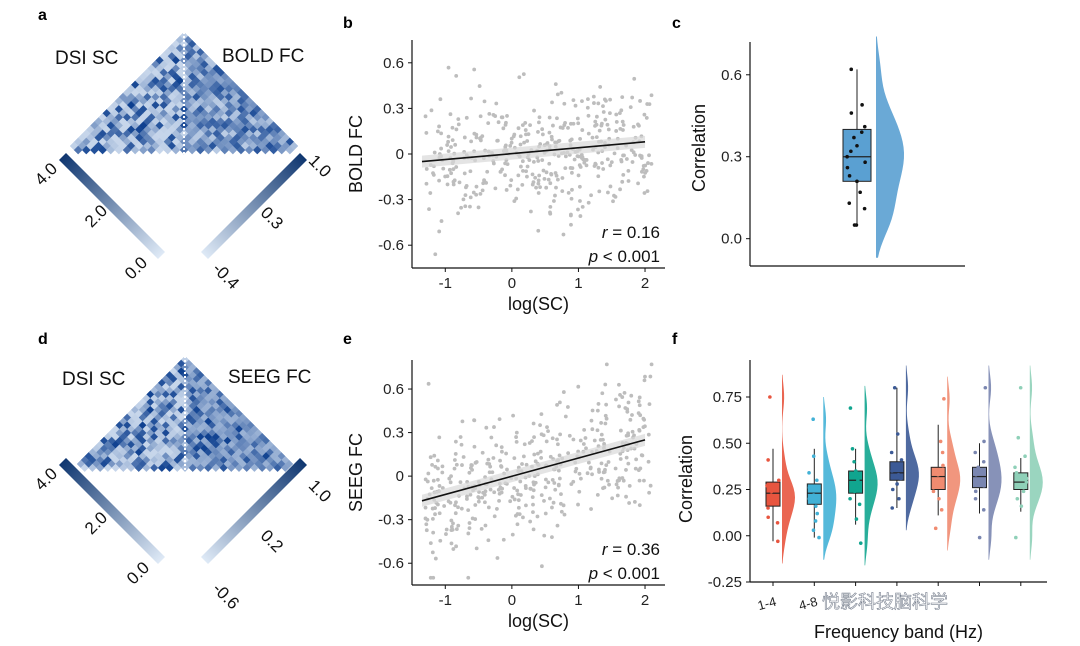 This screenshot has height=646, width=1080. What do you see at coordinates (538, 304) in the screenshot?
I see `x-axis-label: log(SC)` at bounding box center [538, 304].